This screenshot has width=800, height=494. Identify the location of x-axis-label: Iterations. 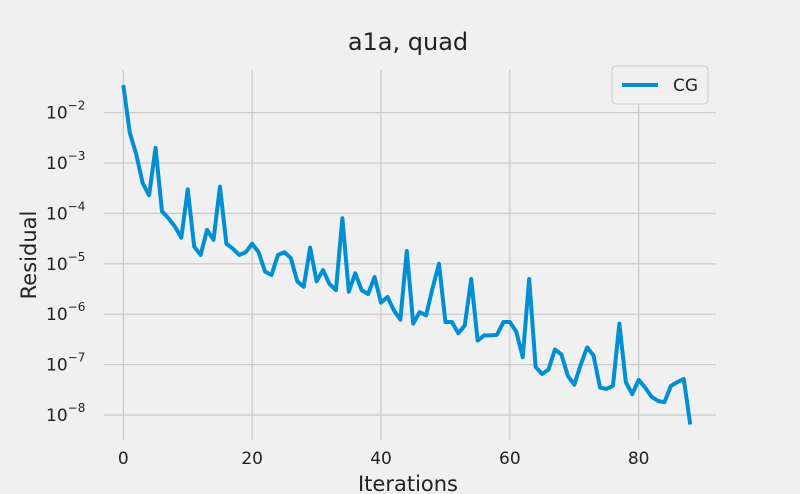
(408, 483).